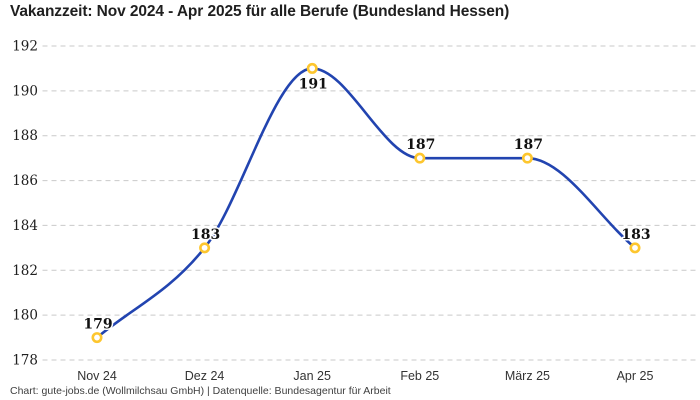 This screenshot has height=400, width=700. I want to click on x-tick-label: Nov 24, so click(97, 376).